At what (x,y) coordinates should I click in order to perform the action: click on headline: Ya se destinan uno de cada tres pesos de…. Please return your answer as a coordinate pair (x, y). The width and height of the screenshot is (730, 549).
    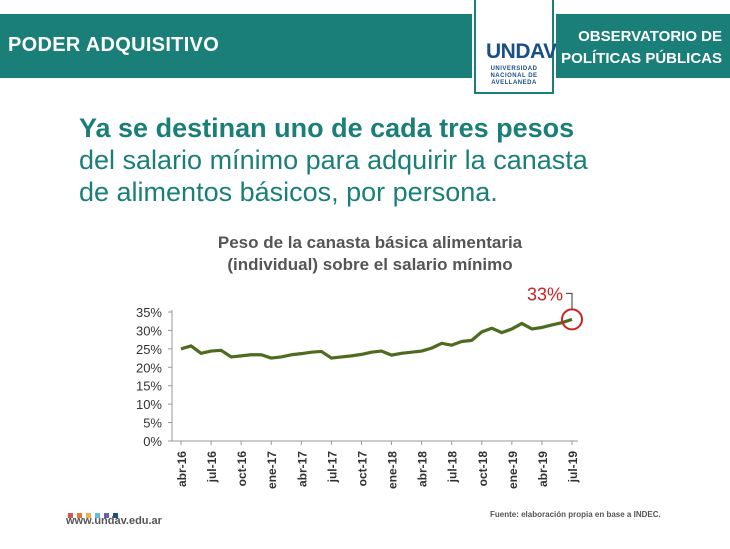
    Looking at the image, I should click on (333, 160).